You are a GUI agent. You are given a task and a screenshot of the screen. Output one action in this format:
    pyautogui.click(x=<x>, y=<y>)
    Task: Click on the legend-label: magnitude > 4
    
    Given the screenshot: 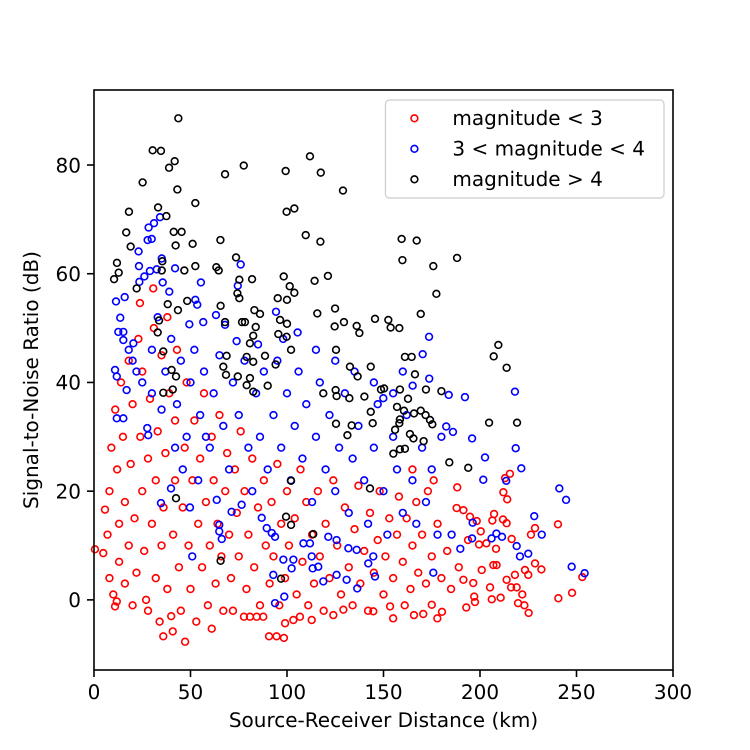 What is the action you would take?
    pyautogui.click(x=527, y=179)
    